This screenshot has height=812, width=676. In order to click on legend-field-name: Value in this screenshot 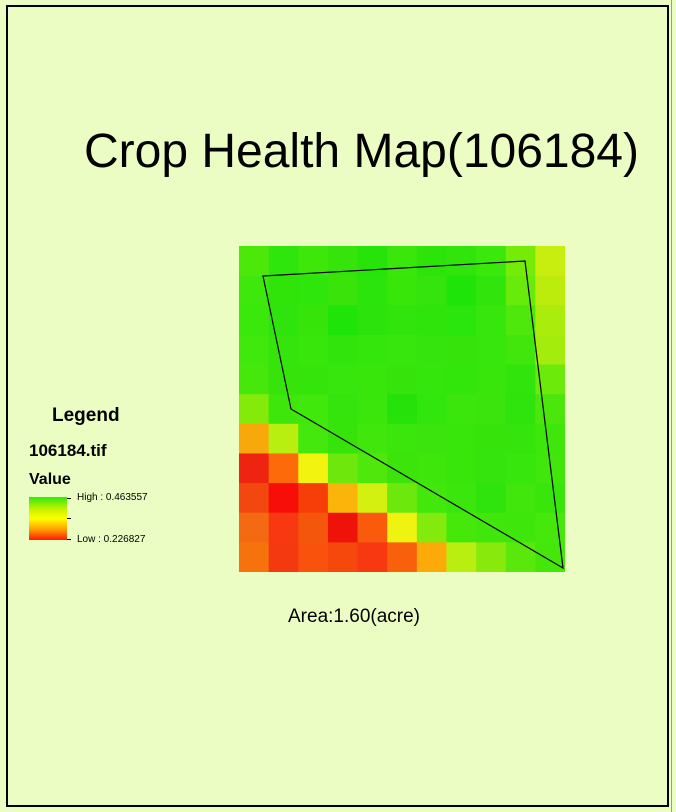, I will do `click(50, 479)`.